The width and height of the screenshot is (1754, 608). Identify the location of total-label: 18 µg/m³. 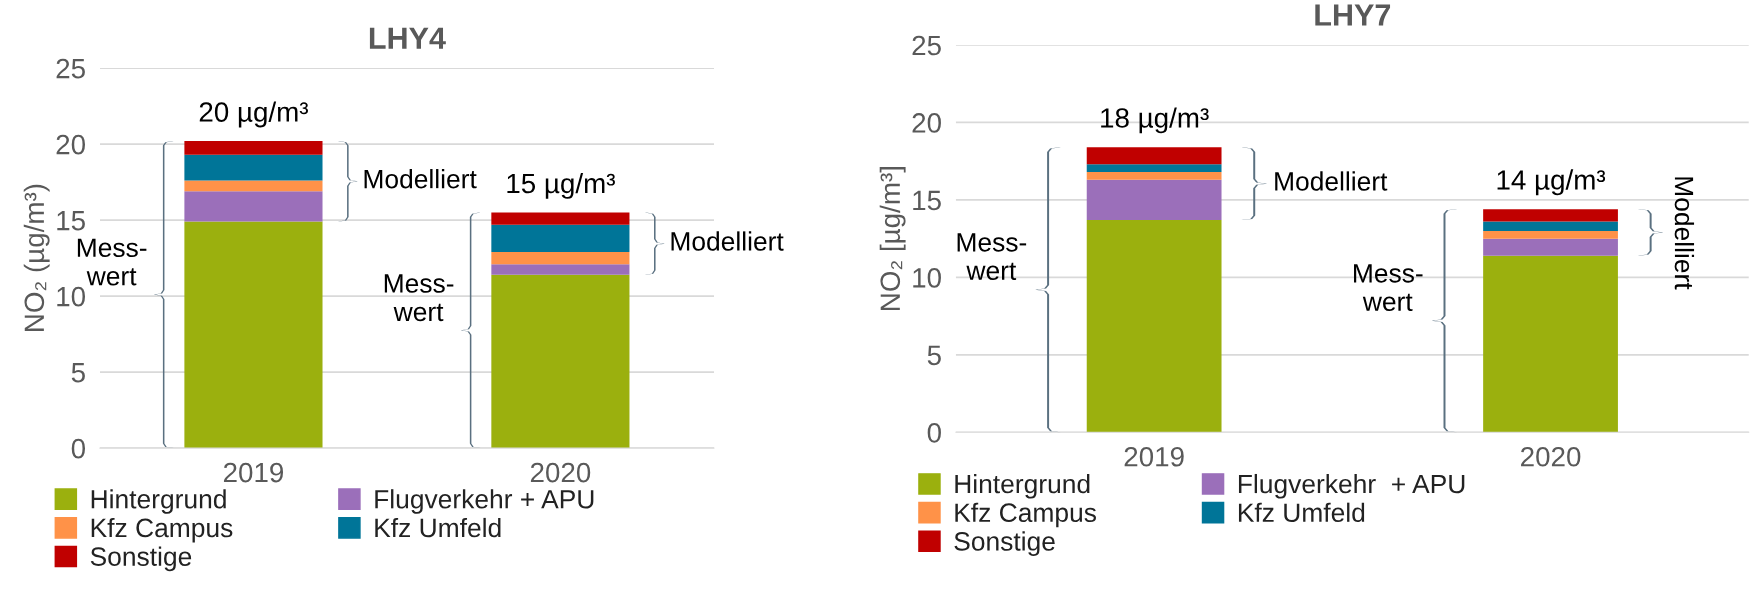
(1155, 120).